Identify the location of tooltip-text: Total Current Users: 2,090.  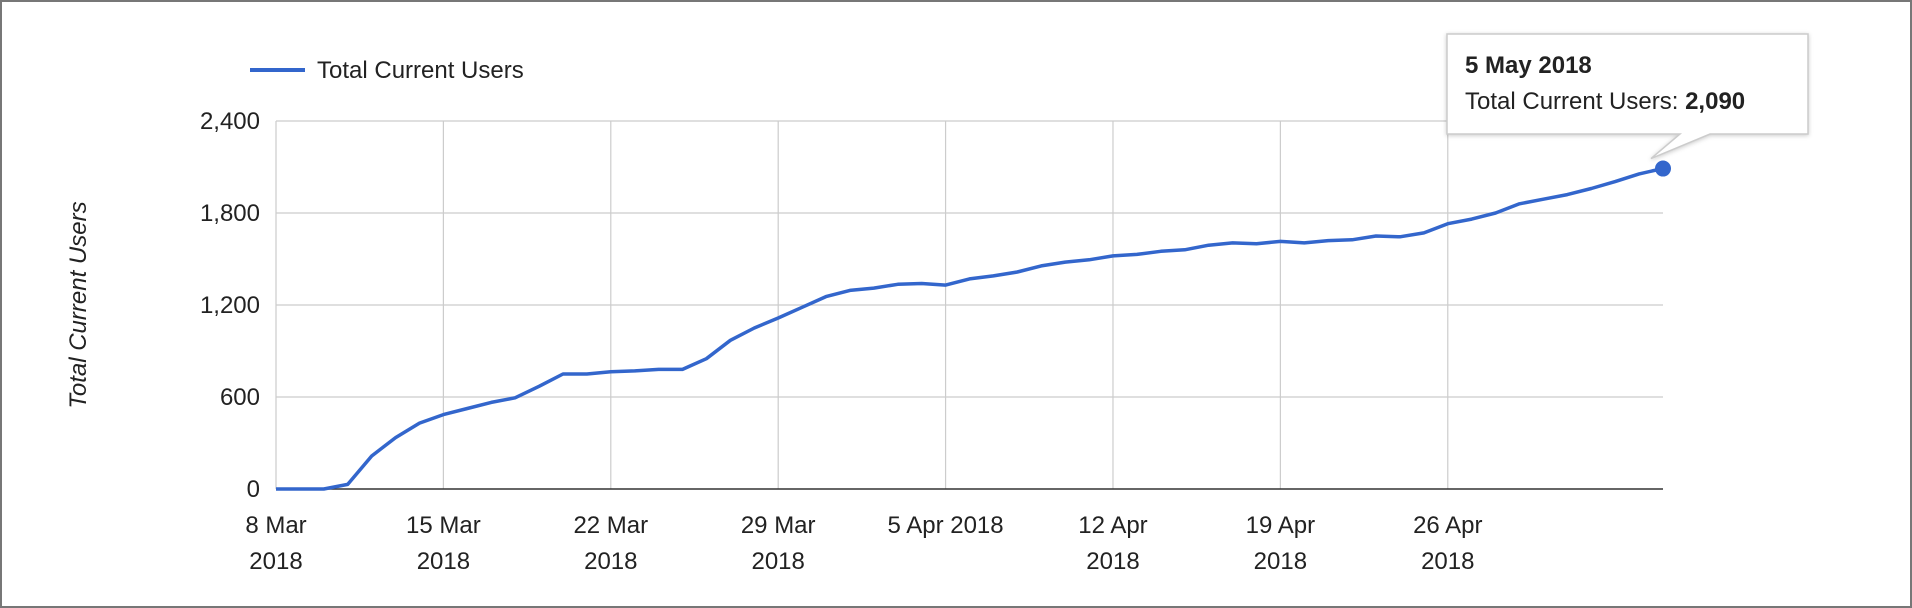
(1605, 101).